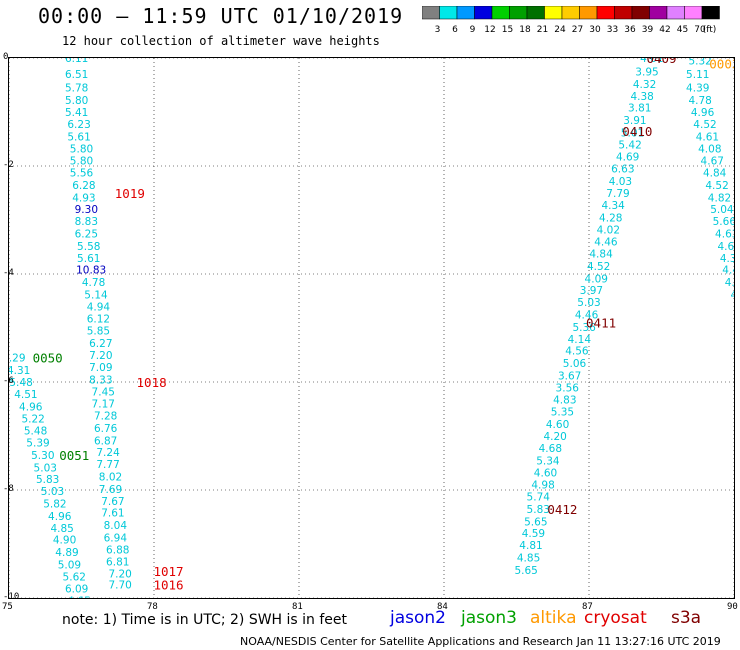 The width and height of the screenshot is (740, 650). Describe the element at coordinates (580, 340) in the screenshot. I see `wave-height-label: 4.14` at that location.